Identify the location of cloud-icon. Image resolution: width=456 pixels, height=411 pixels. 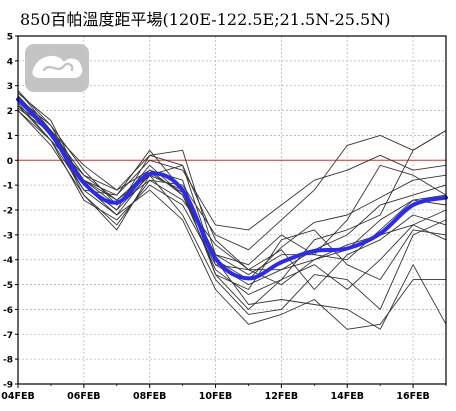
(57, 66).